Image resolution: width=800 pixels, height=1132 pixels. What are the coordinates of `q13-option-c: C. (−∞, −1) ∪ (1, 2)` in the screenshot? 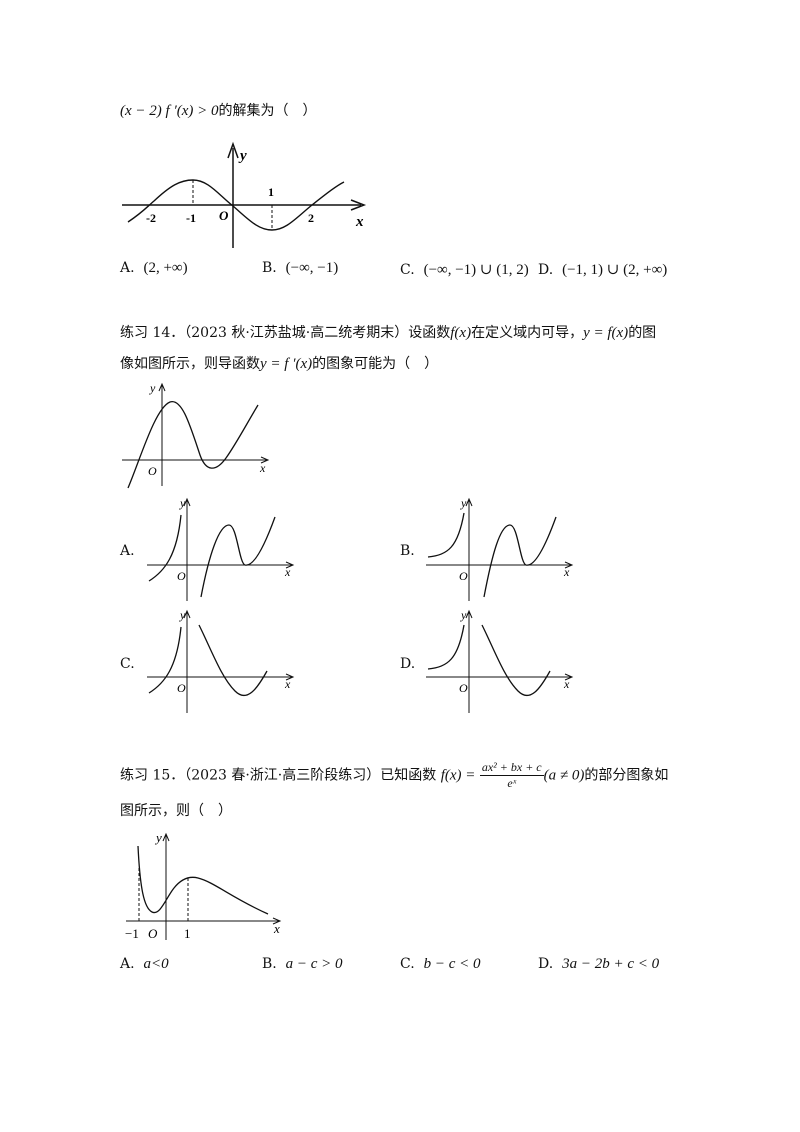 It's located at (464, 269).